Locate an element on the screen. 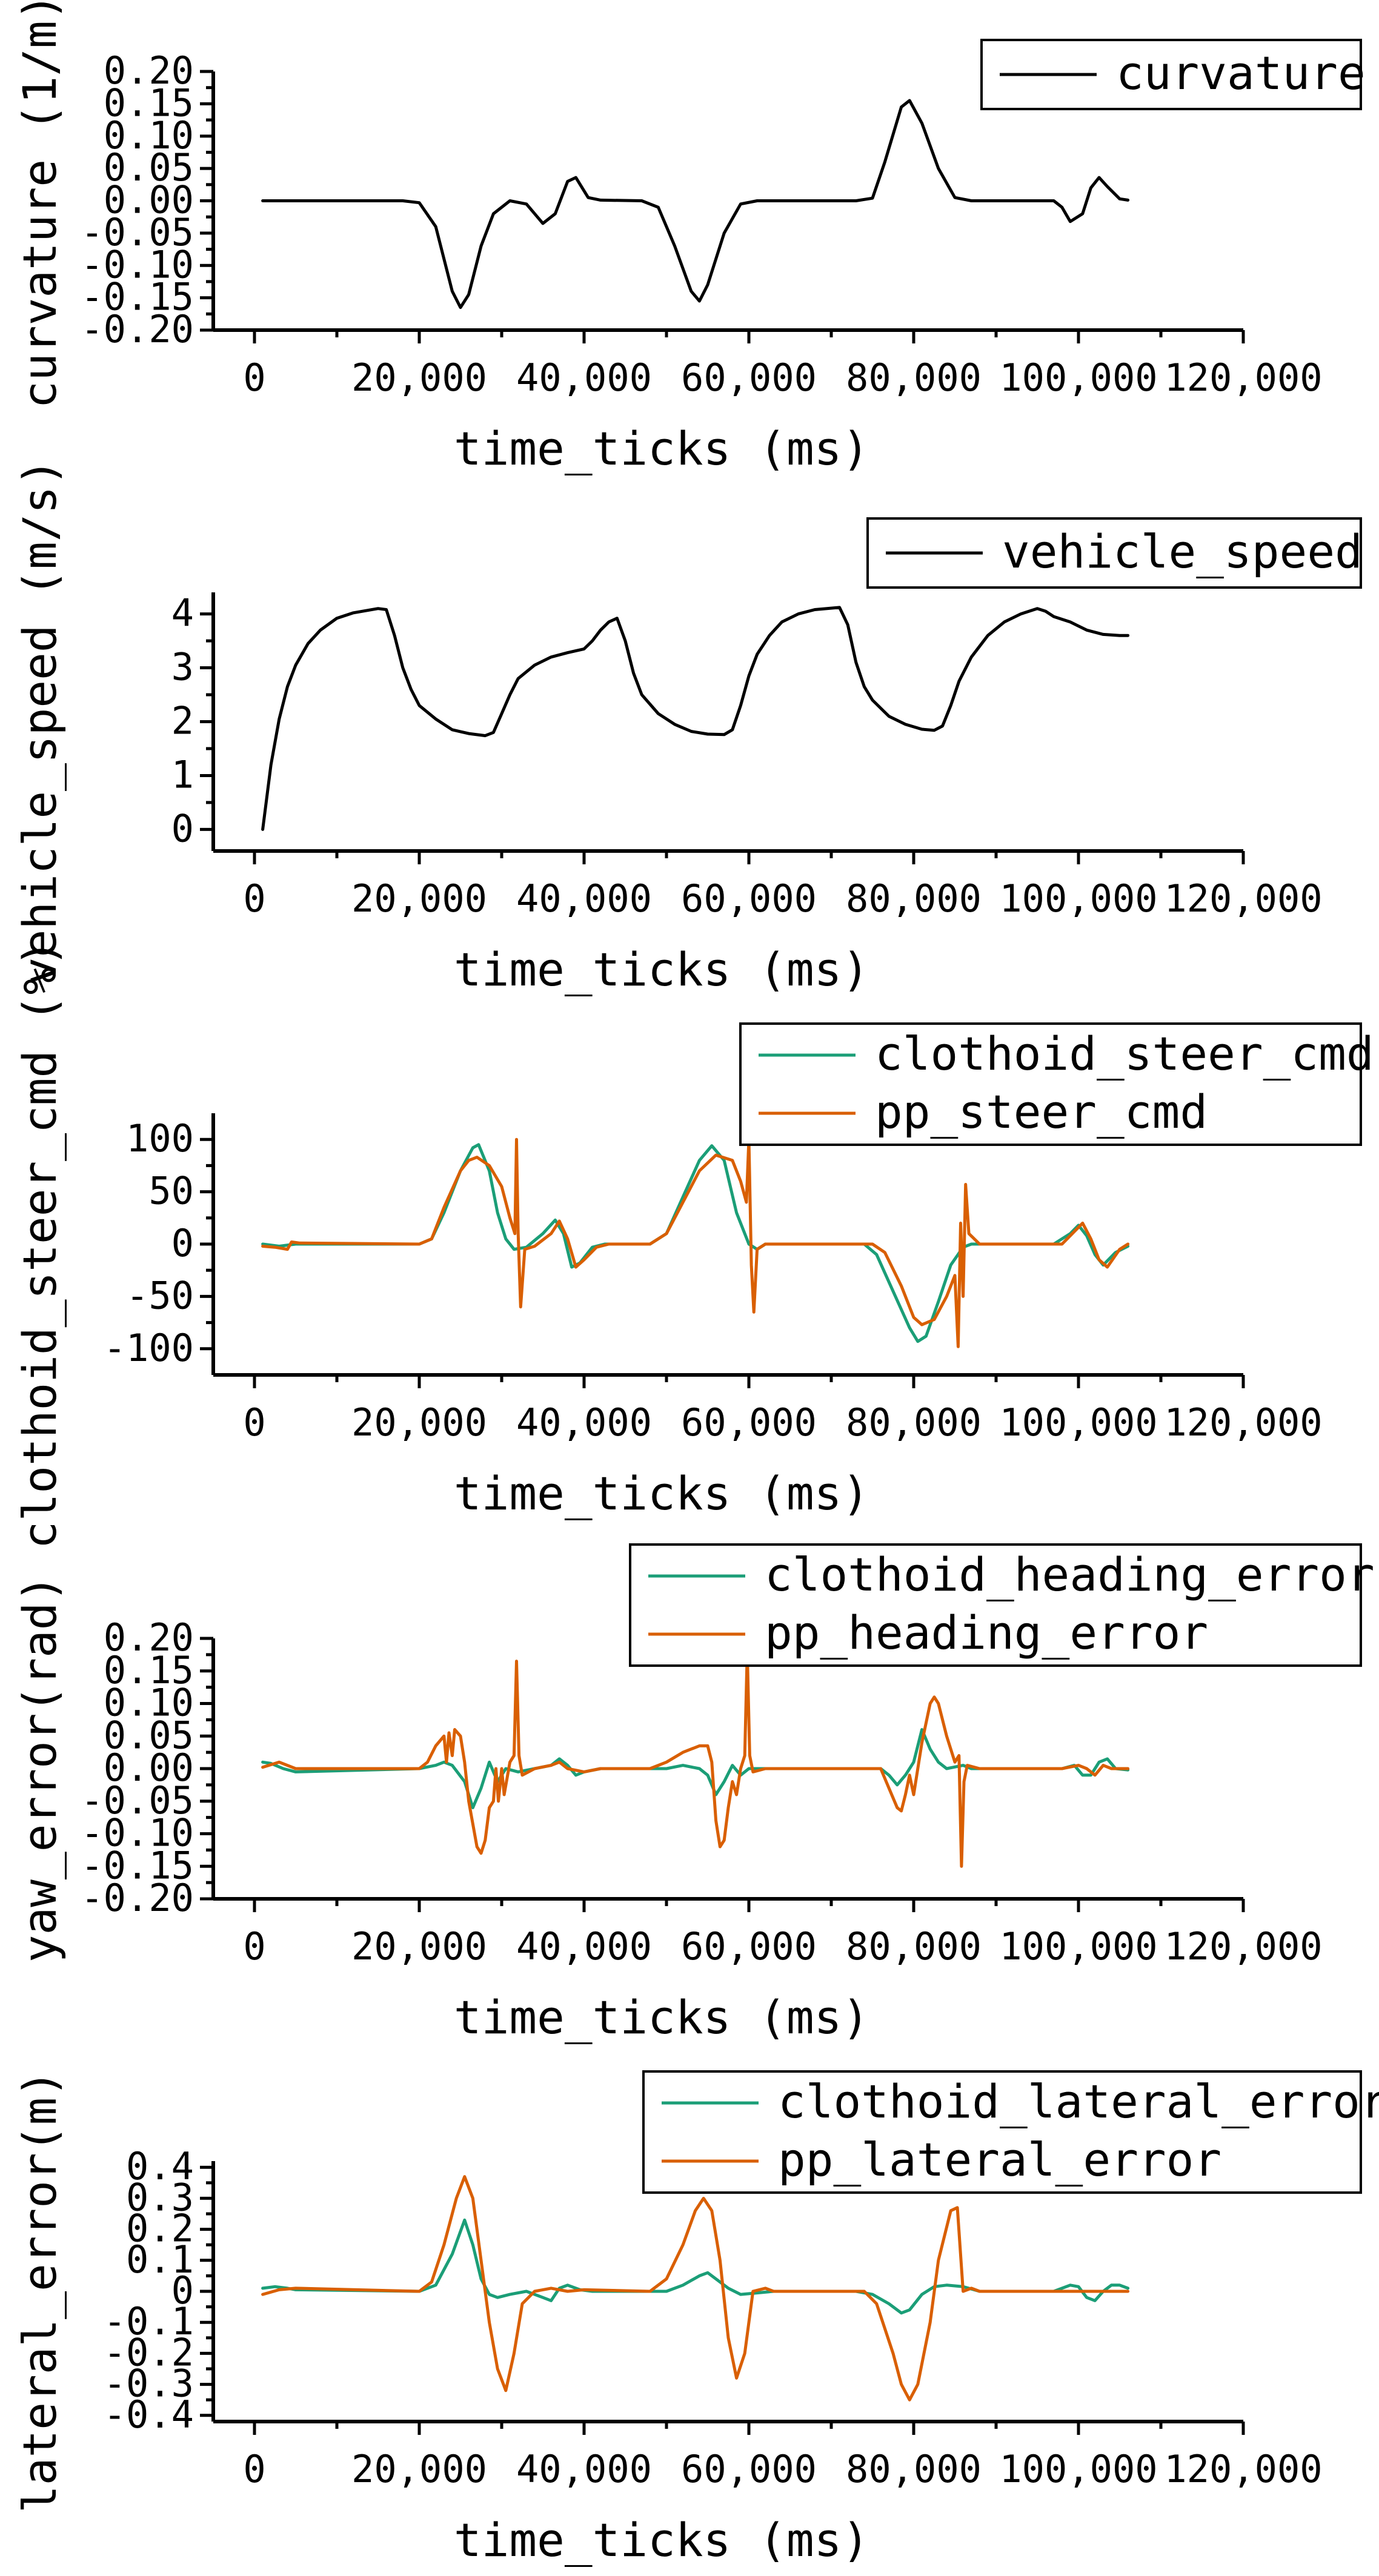  y-tick-label: 2 is located at coordinates (182, 721).